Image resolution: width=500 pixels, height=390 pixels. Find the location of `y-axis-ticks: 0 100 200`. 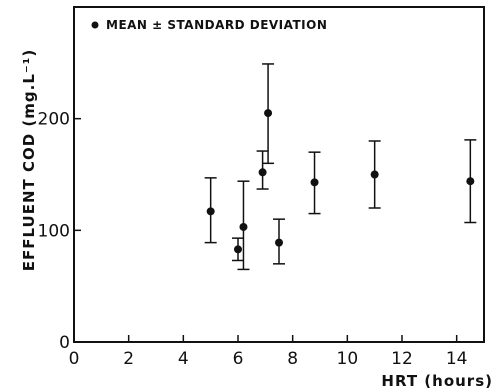

y-axis-ticks: 0 100 200 is located at coordinates (59, 231).